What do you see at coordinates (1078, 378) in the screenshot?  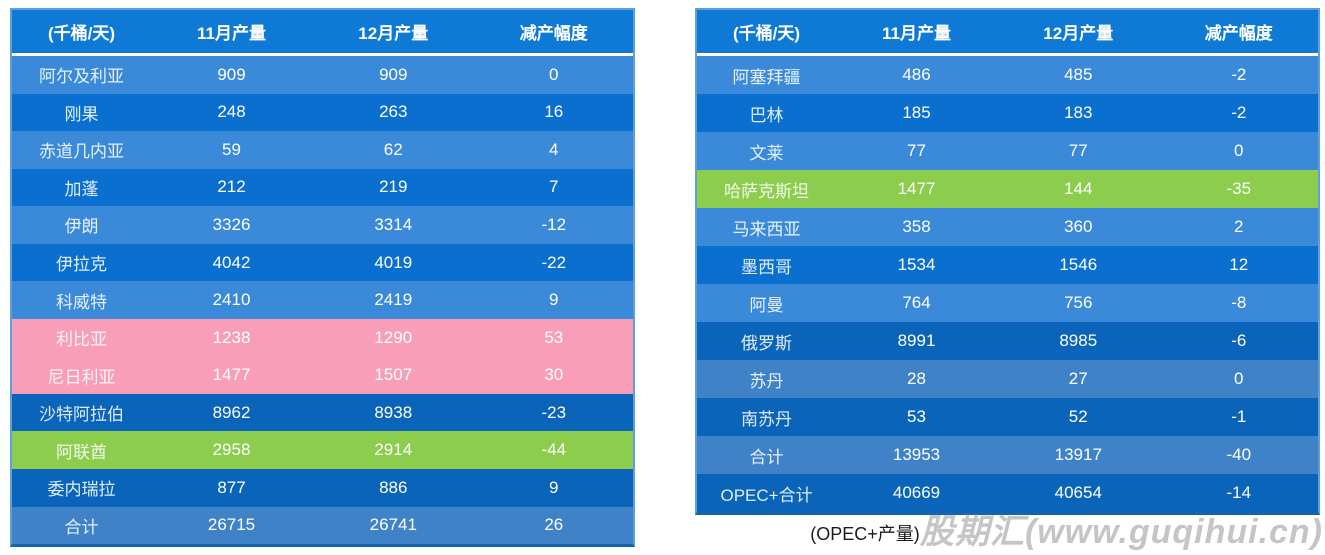 I see `dec-value-cell: 27` at bounding box center [1078, 378].